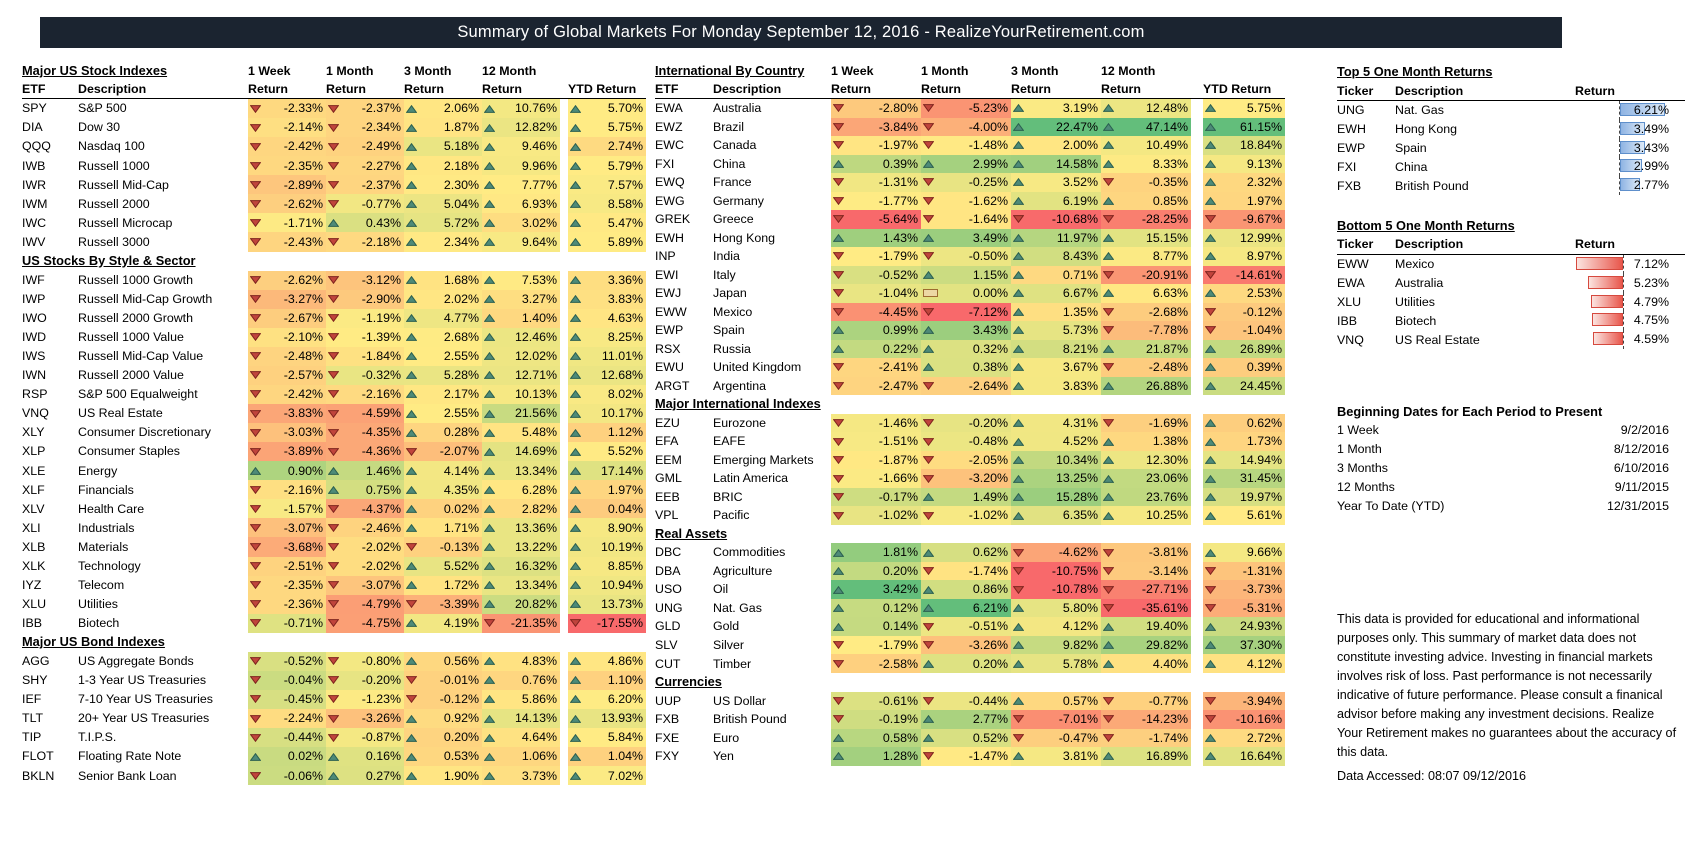 The image size is (1687, 849). I want to click on return-value: 0.02%, so click(461, 508).